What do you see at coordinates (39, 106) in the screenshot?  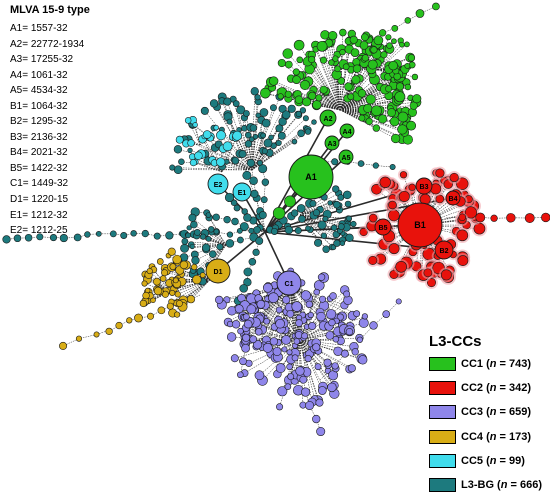 I see `mlva-entry: B1= 1064-32` at bounding box center [39, 106].